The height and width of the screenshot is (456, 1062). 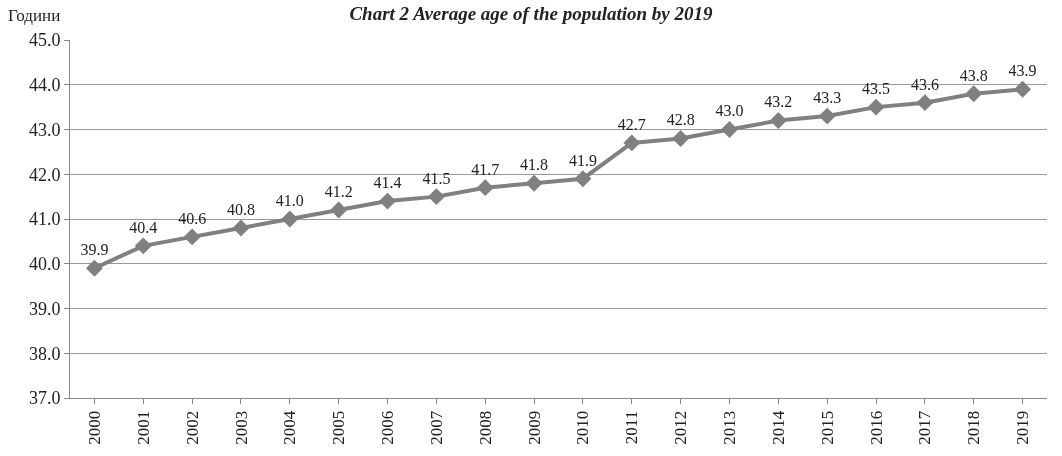 What do you see at coordinates (44, 308) in the screenshot?
I see `y-tick-label: 39.0` at bounding box center [44, 308].